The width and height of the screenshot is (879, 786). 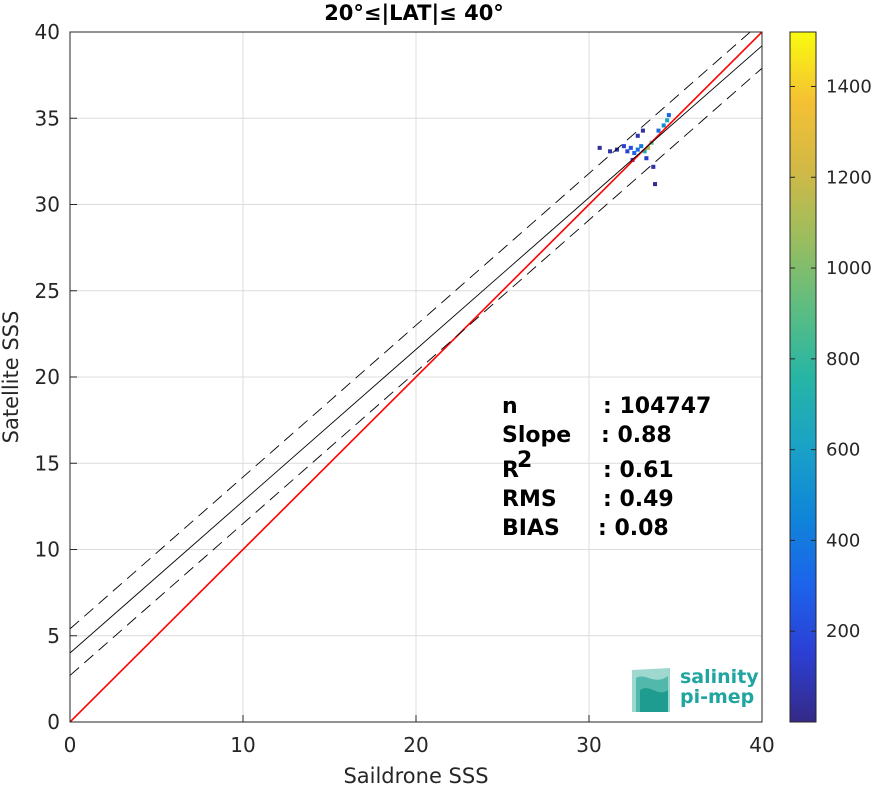 What do you see at coordinates (47, 32) in the screenshot?
I see `y-tick-label: 40` at bounding box center [47, 32].